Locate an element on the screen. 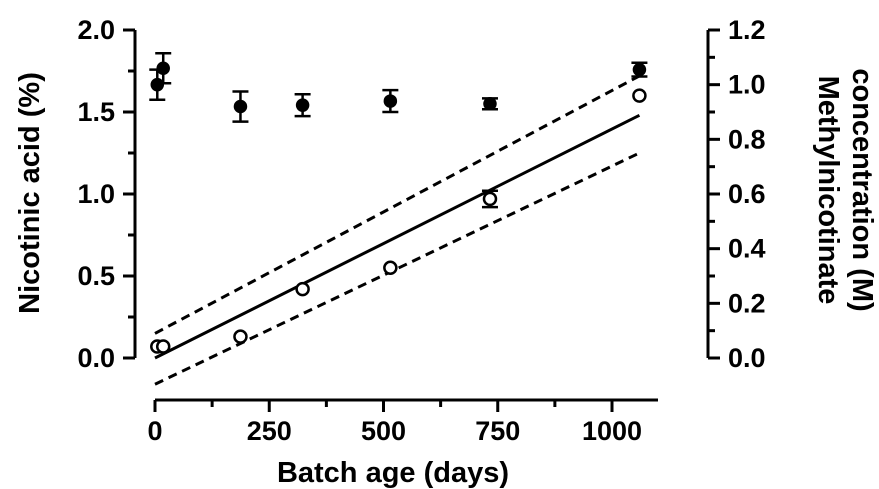 Image resolution: width=879 pixels, height=489 pixels. y2-tick-label: 0.0 is located at coordinates (747, 358).